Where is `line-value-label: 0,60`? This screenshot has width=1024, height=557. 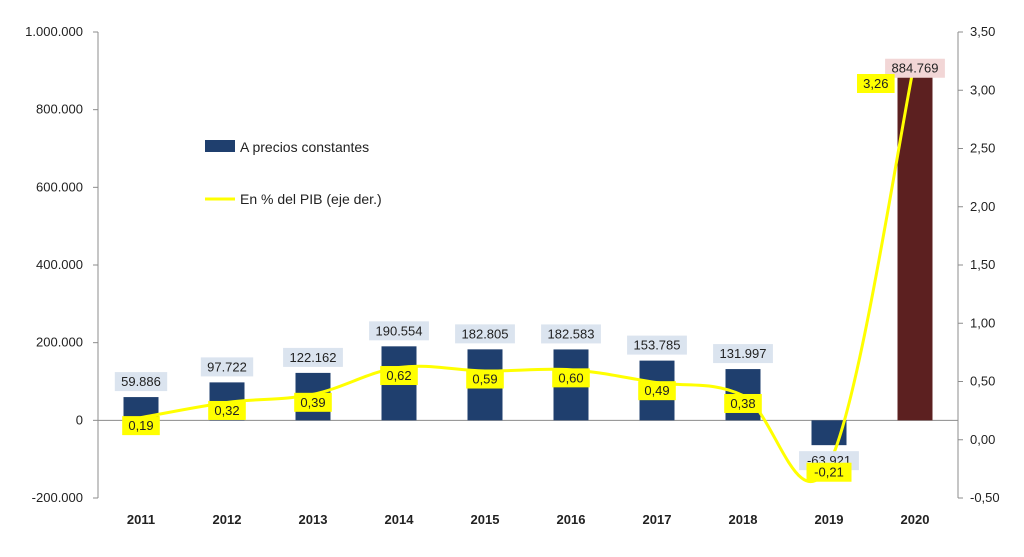
line-value-label: 0,60 is located at coordinates (570, 377).